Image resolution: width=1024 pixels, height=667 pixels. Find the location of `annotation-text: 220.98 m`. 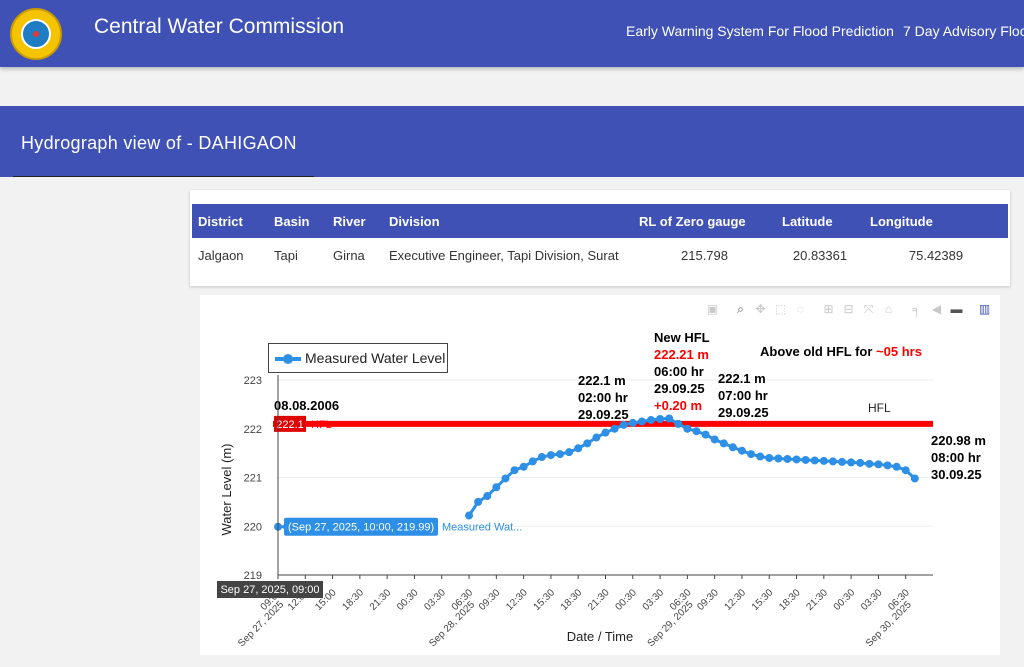

annotation-text: 220.98 m is located at coordinates (958, 440).